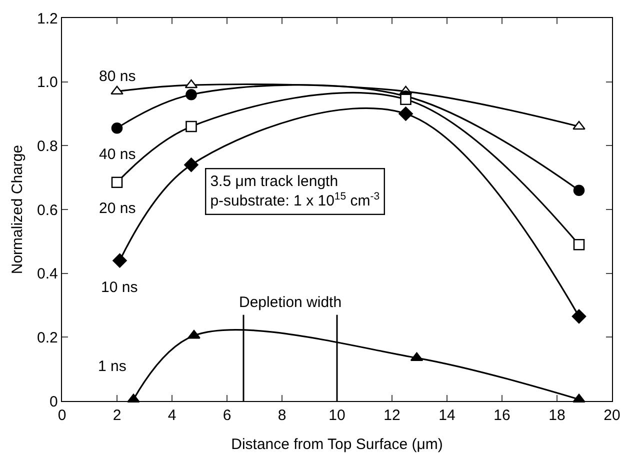 Image resolution: width=630 pixels, height=453 pixels. I want to click on series-label: 1 ns, so click(112, 366).